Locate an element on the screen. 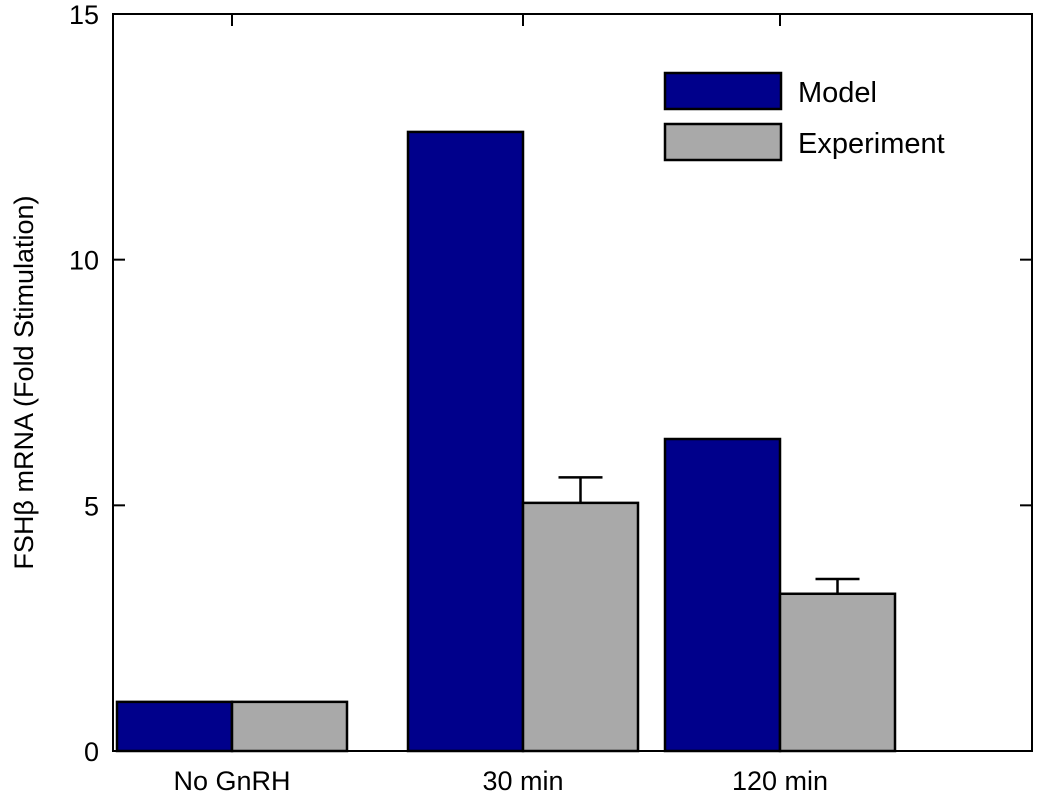 The width and height of the screenshot is (1050, 797). error-bars-layer is located at coordinates (709, 535).